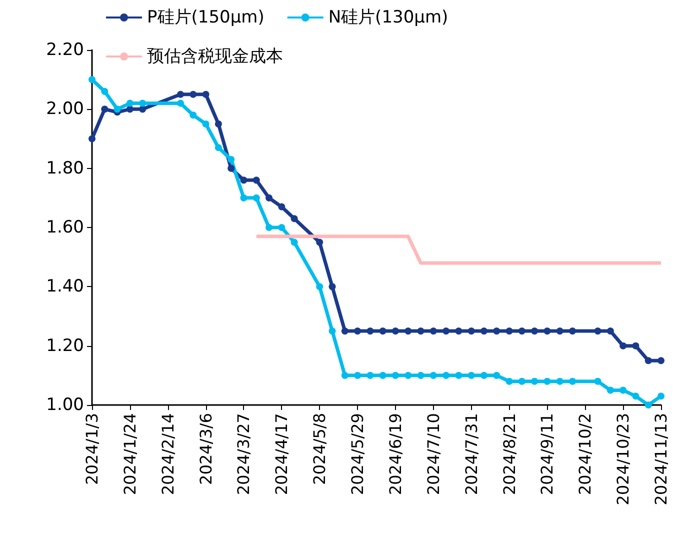 This screenshot has height=540, width=685. I want to click on x-tick-label: 2024/6/19, so click(395, 454).